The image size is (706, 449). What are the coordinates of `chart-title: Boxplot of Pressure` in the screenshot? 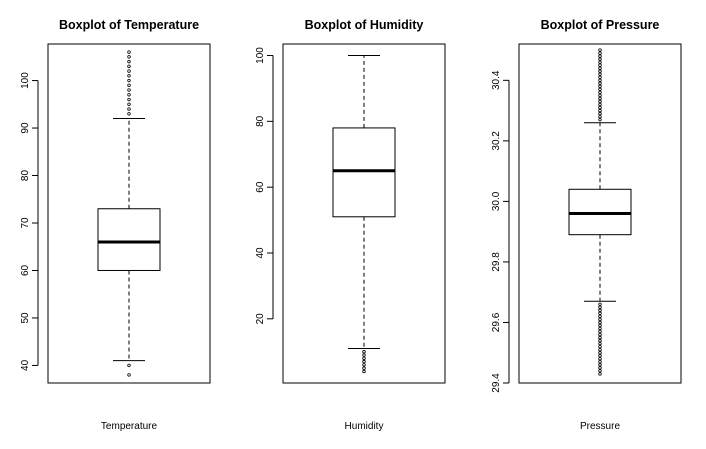 It's located at (600, 25).